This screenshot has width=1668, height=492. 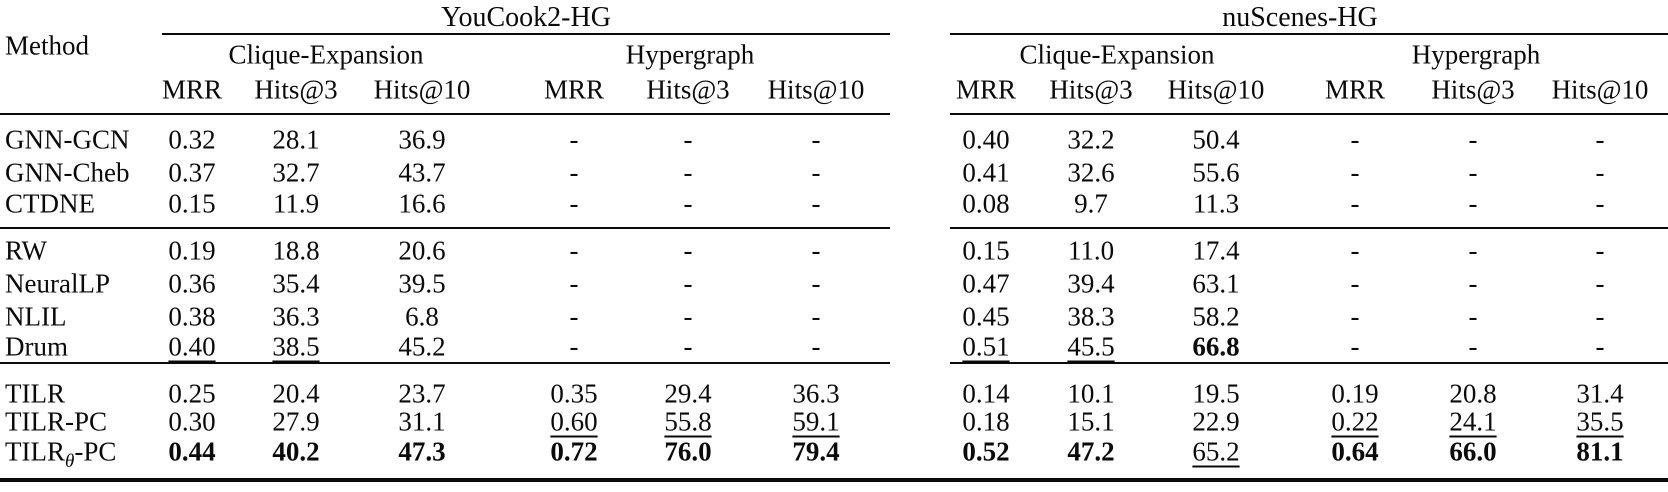 I want to click on metric-header-2-1: Hits@3, so click(x=1091, y=89).